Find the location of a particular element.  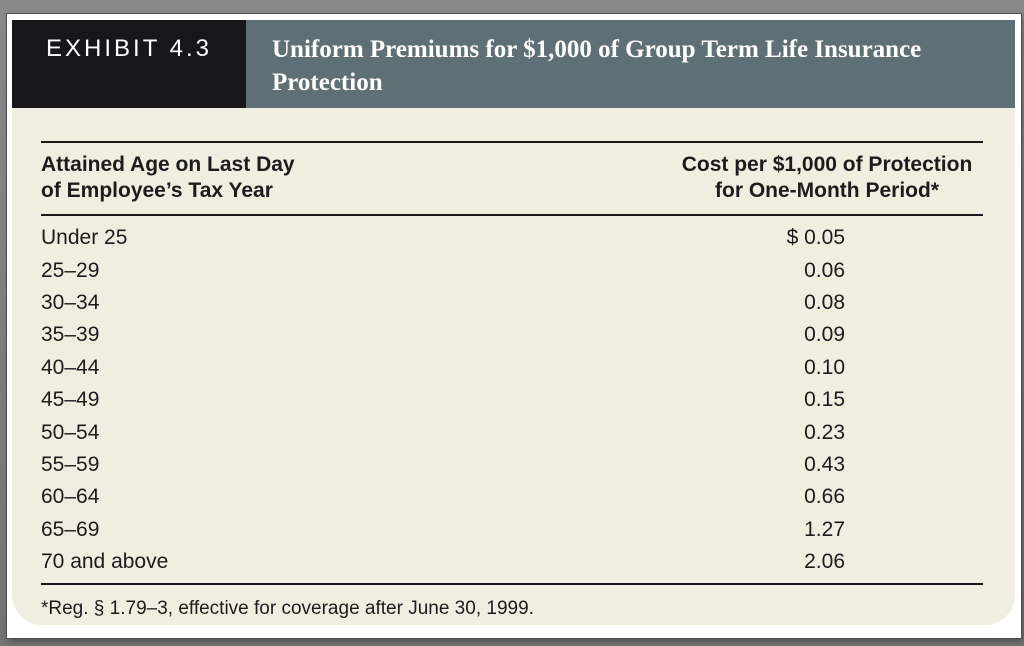

age-cell: 50–54 is located at coordinates (70, 432).